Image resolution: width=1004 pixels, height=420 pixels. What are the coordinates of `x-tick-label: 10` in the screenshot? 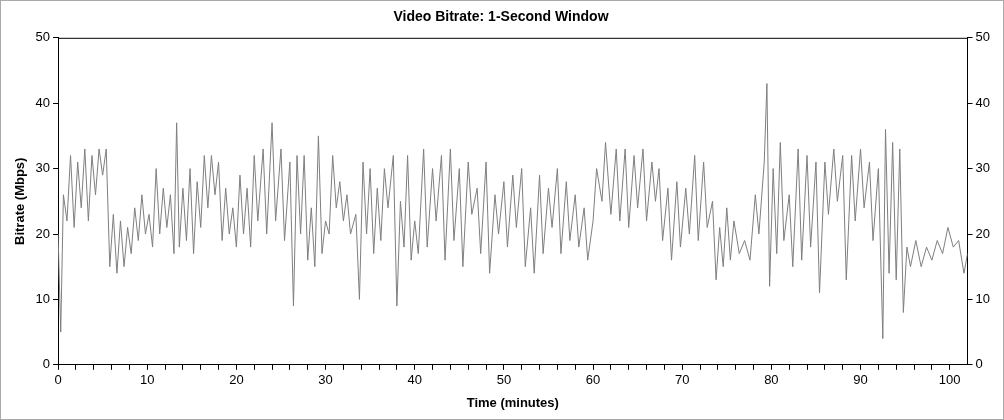 It's located at (147, 380).